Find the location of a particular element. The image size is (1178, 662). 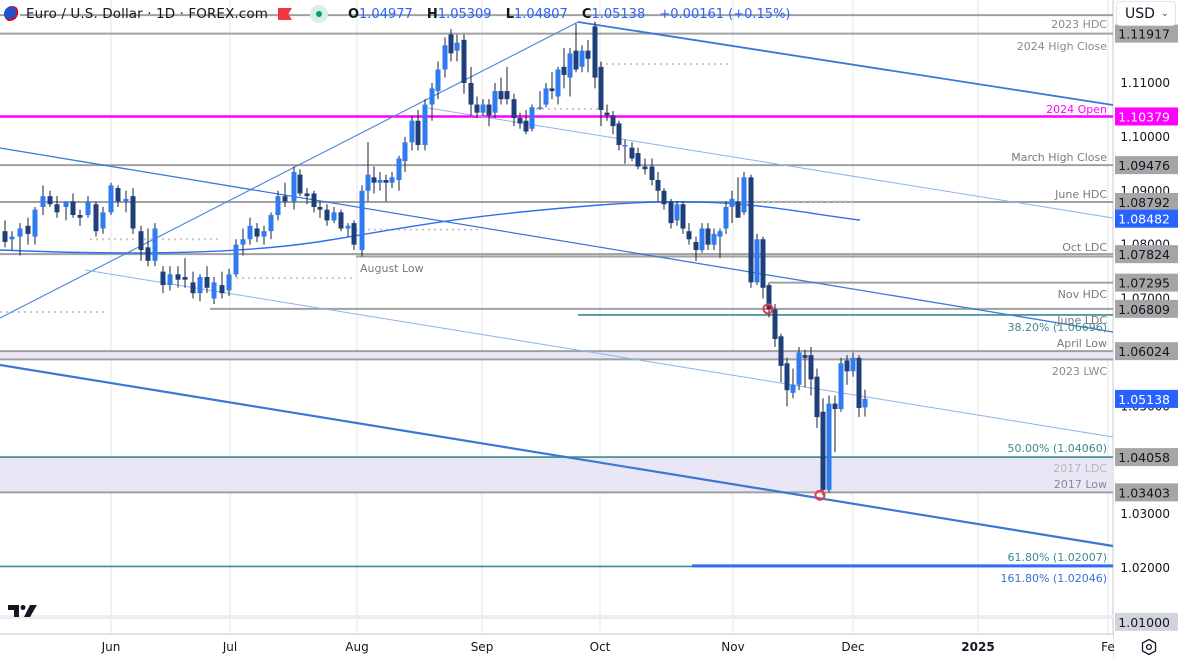

svg-text: Jul is located at coordinates (229, 647).